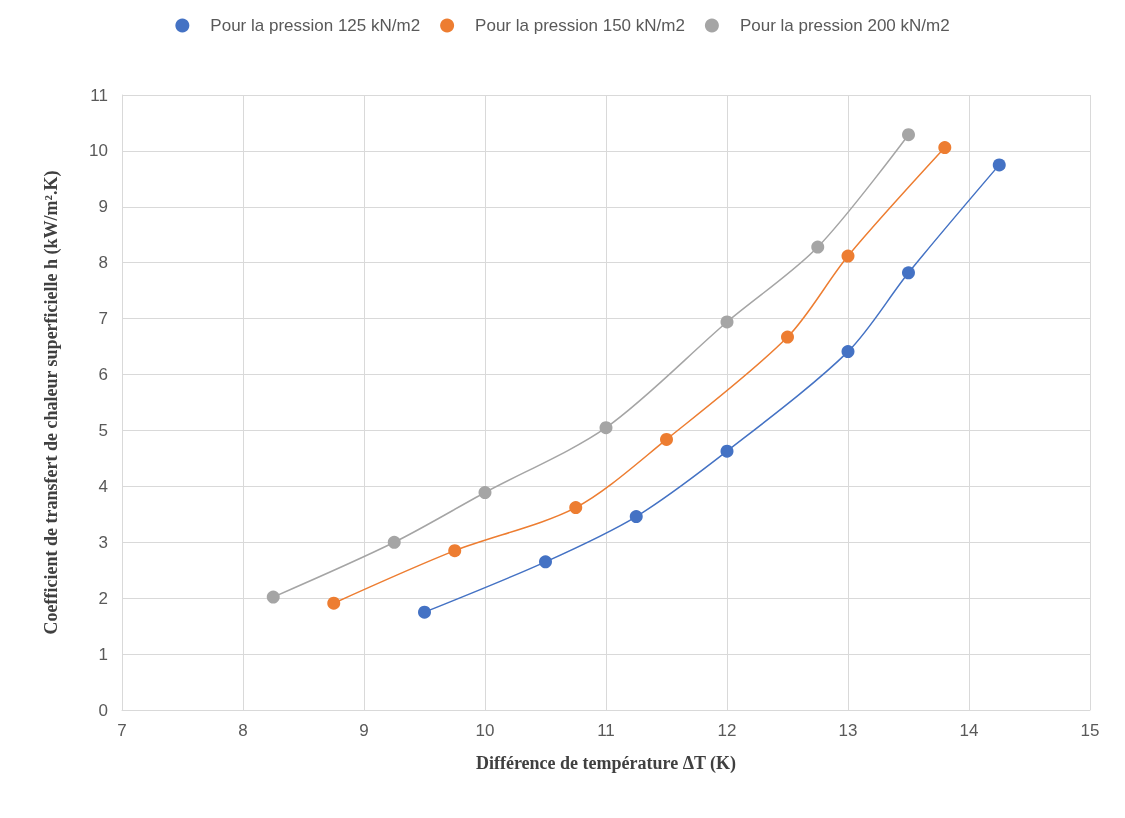  I want to click on x-tick-label: 15, so click(1090, 730).